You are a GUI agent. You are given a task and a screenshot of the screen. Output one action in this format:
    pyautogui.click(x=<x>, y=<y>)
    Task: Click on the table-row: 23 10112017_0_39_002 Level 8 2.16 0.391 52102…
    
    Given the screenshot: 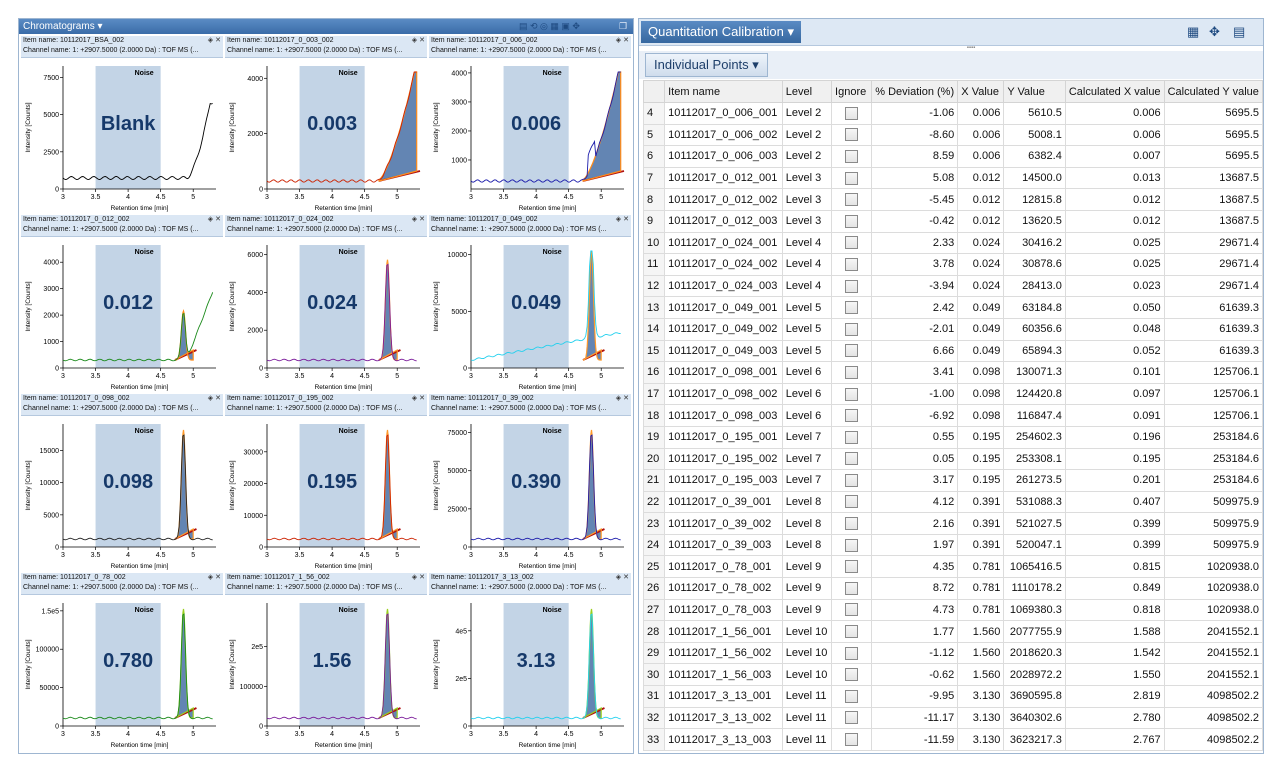 What is the action you would take?
    pyautogui.click(x=952, y=523)
    